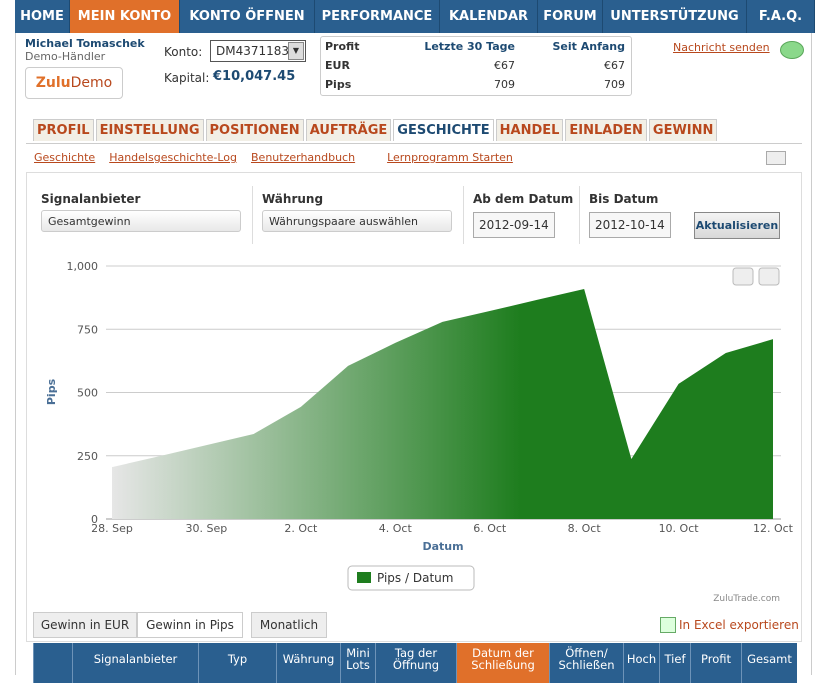 Image resolution: width=820 pixels, height=683 pixels. I want to click on header-cell: Hoch, so click(641, 663).